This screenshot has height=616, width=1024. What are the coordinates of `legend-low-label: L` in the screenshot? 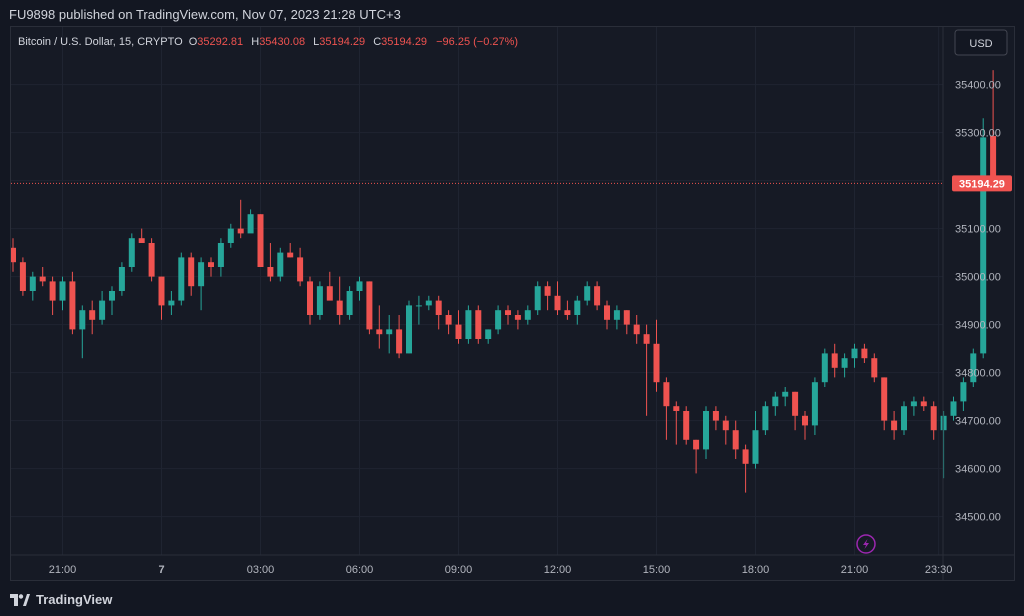 It's located at (316, 42).